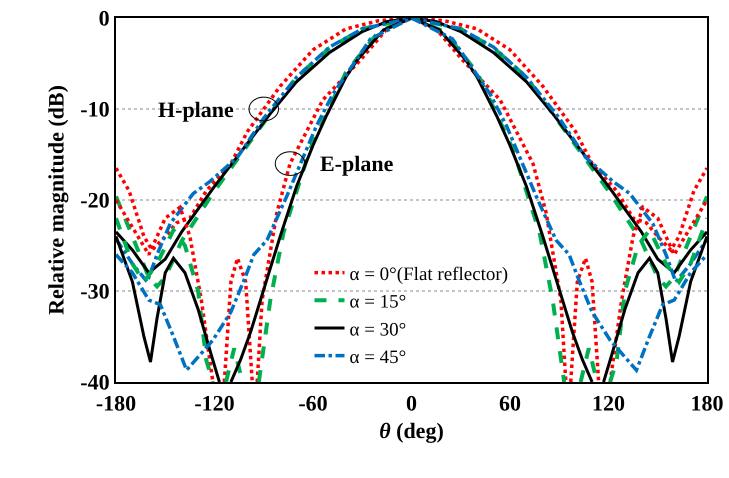 This screenshot has width=729, height=478. Describe the element at coordinates (95, 291) in the screenshot. I see `y-tick-label: -30` at that location.